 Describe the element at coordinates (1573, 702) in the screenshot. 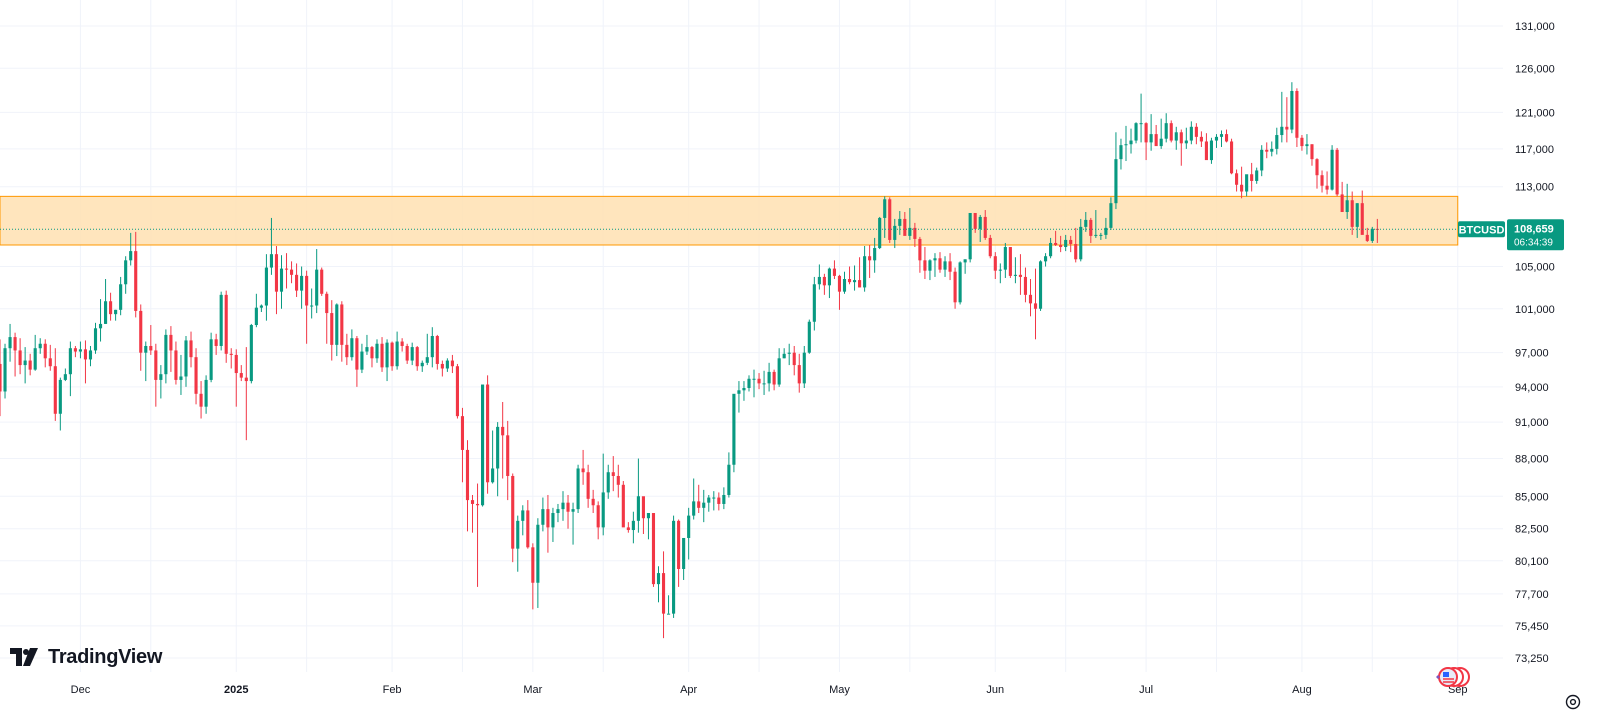

I see `settings-gear-icon` at that location.